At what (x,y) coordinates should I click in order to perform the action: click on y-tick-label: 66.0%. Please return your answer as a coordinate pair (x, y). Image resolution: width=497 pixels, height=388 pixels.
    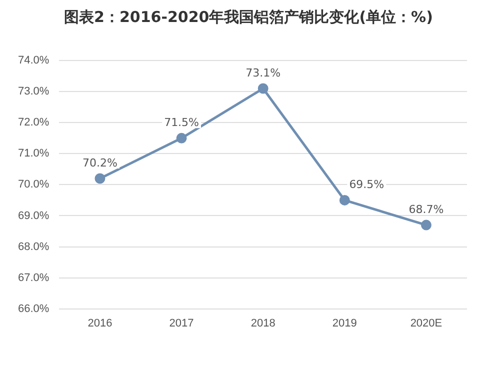
    Looking at the image, I should click on (34, 308).